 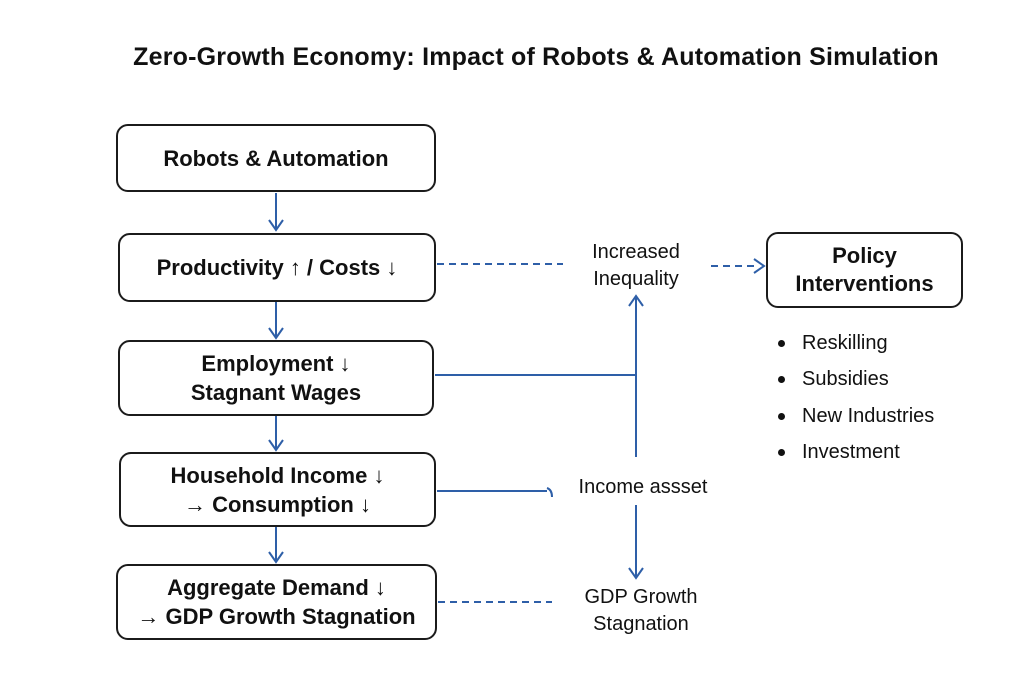 I want to click on arrow-employment-to-household, so click(x=276, y=434).